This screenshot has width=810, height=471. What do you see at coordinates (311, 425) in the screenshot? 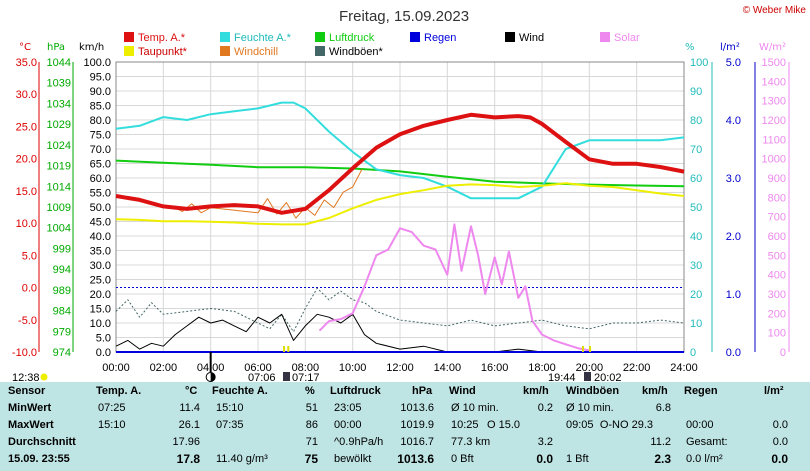
I see `table-cell: 86` at bounding box center [311, 425].